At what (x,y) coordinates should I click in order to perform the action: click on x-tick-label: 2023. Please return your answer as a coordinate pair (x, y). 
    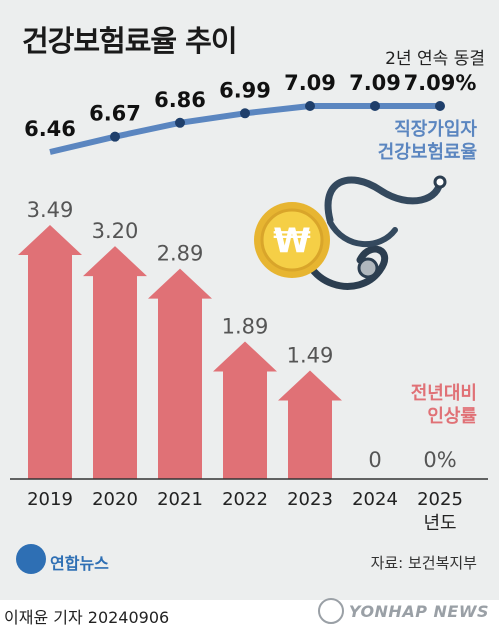
    Looking at the image, I should click on (310, 499).